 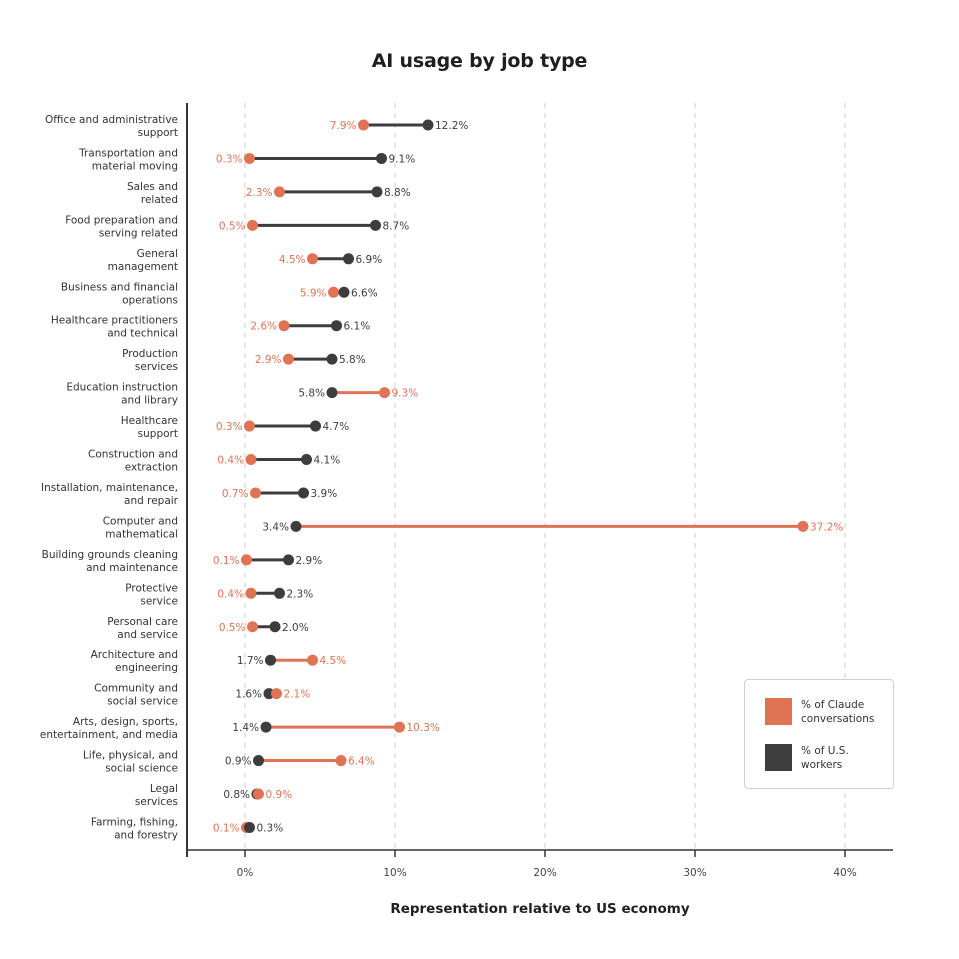 I want to click on workers-value-label: 0.3%, so click(x=270, y=828).